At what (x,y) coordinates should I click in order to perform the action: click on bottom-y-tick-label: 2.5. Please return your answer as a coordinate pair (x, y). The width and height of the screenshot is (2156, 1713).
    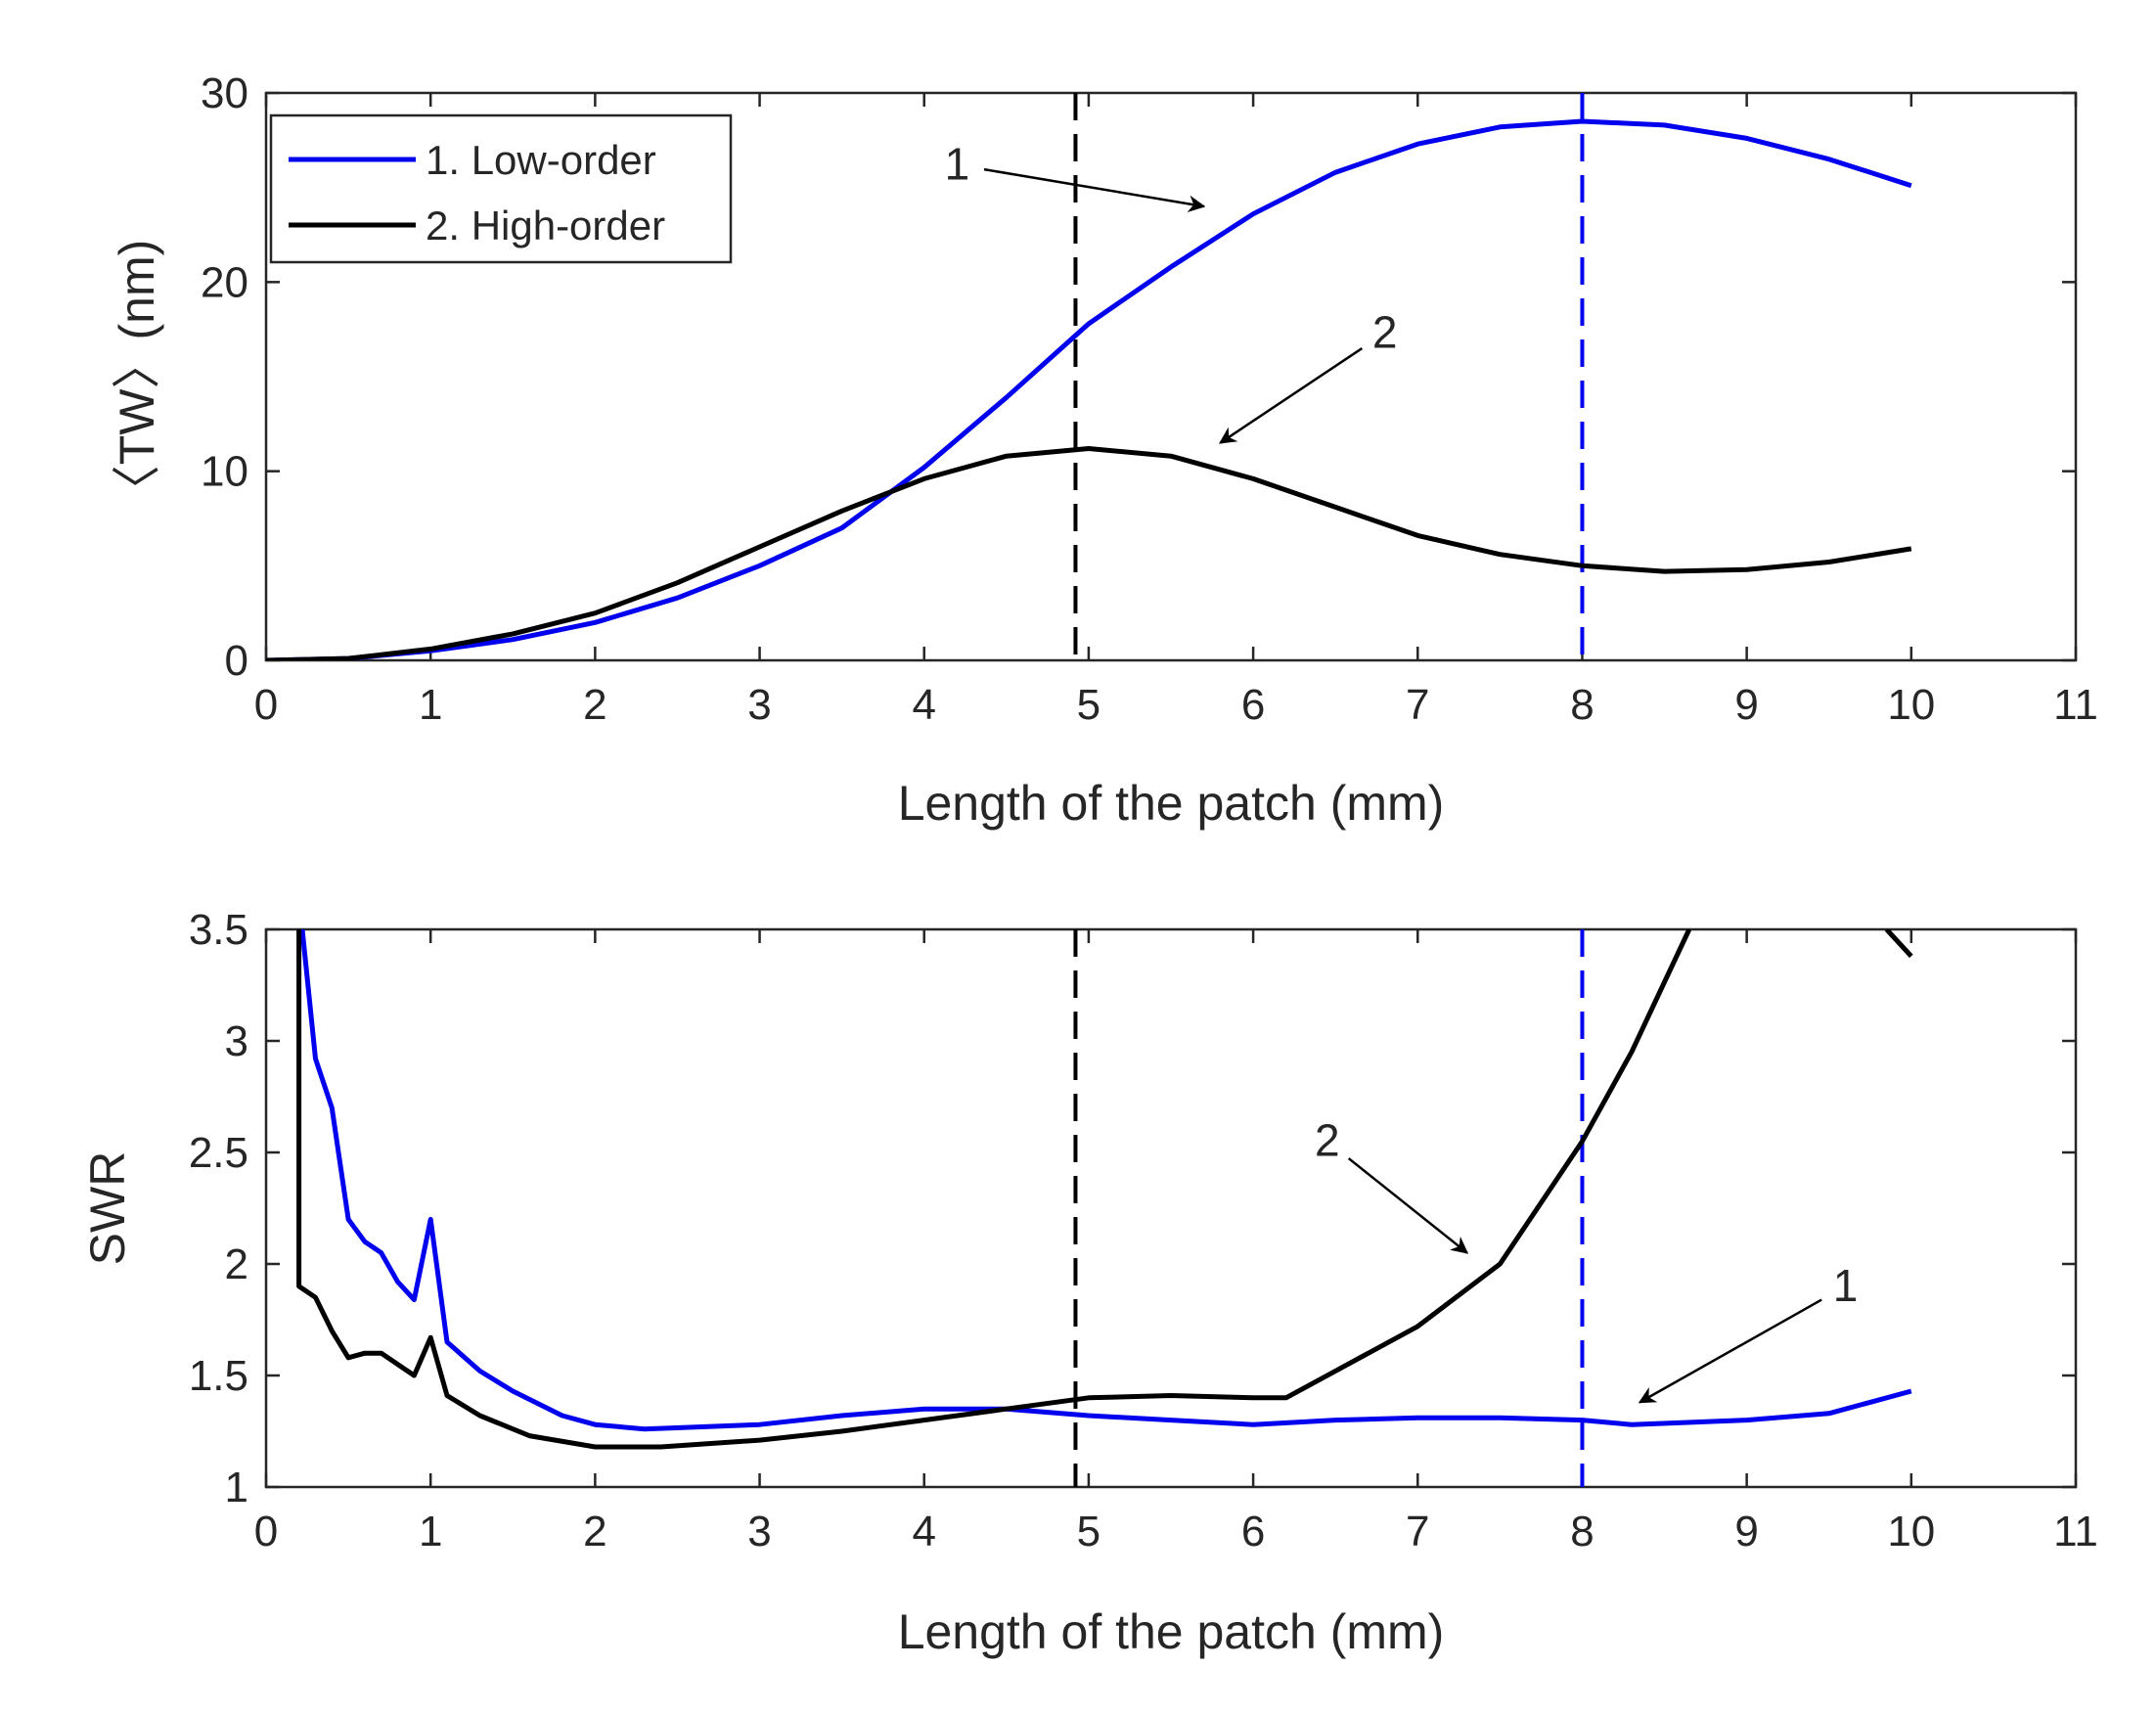
    Looking at the image, I should click on (218, 1153).